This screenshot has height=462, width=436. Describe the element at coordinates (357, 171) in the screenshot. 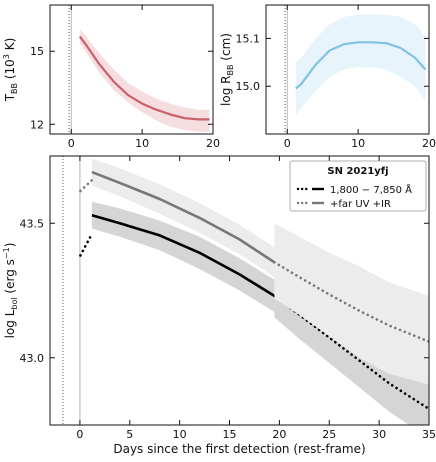

I see `legend-title: SN 2021yfj` at that location.